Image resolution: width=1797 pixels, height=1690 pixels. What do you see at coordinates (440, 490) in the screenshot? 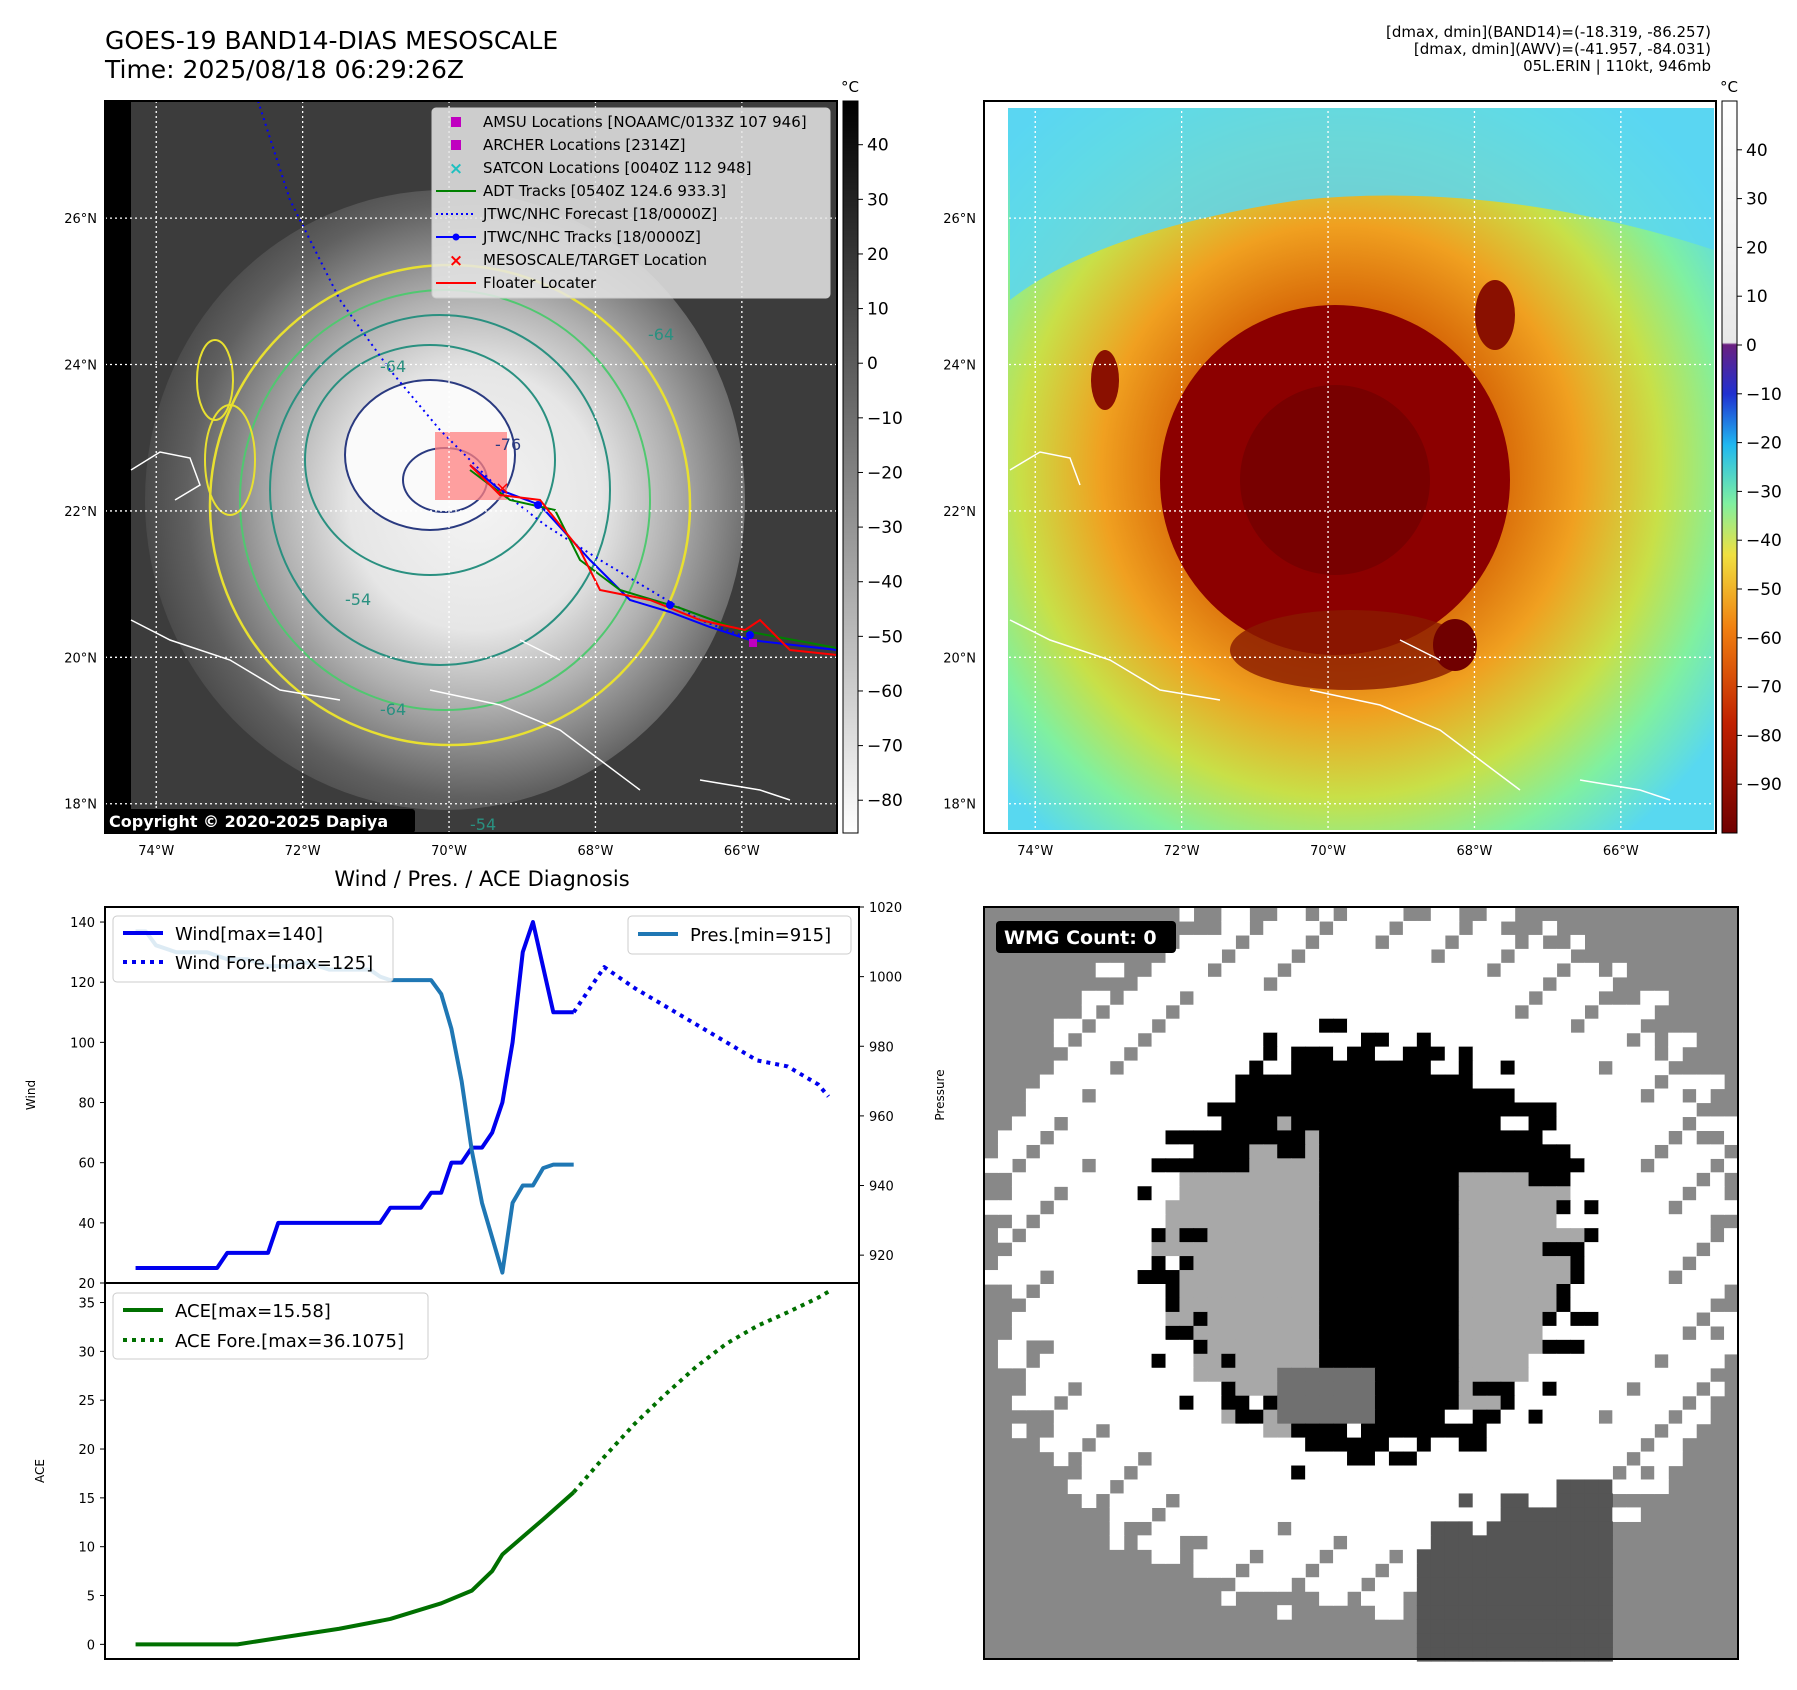
I see `contour-ring` at bounding box center [440, 490].